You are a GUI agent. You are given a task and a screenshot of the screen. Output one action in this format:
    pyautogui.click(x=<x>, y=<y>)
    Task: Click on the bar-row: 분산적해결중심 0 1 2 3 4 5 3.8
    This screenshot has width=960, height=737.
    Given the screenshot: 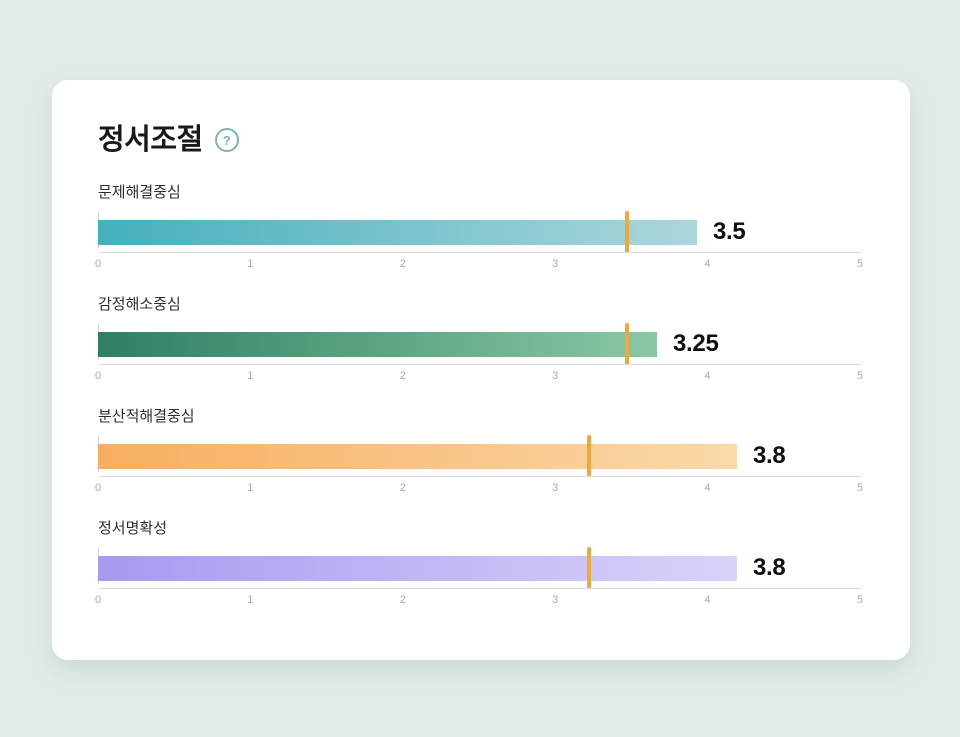 What is the action you would take?
    pyautogui.click(x=479, y=451)
    